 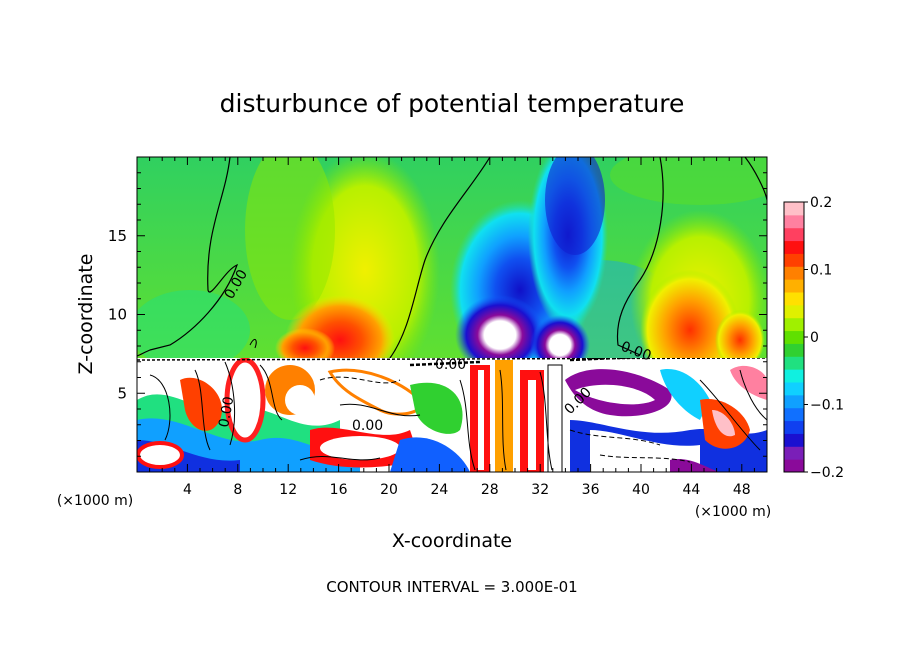 What do you see at coordinates (95, 501) in the screenshot?
I see `x-unit-label-left: (×1000 m)` at bounding box center [95, 501].